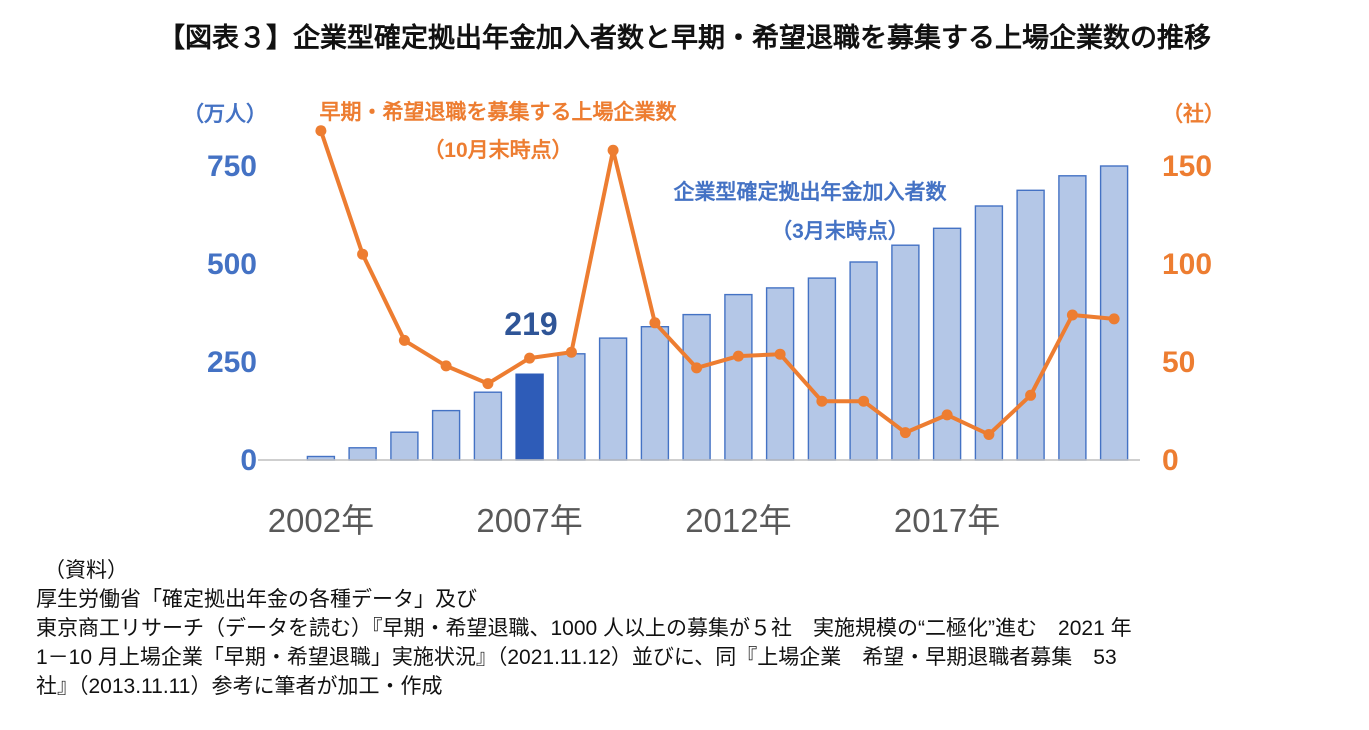 The image size is (1369, 730). What do you see at coordinates (225, 114) in the screenshot?
I see `left-axis-unit-label: （万人）` at bounding box center [225, 114].